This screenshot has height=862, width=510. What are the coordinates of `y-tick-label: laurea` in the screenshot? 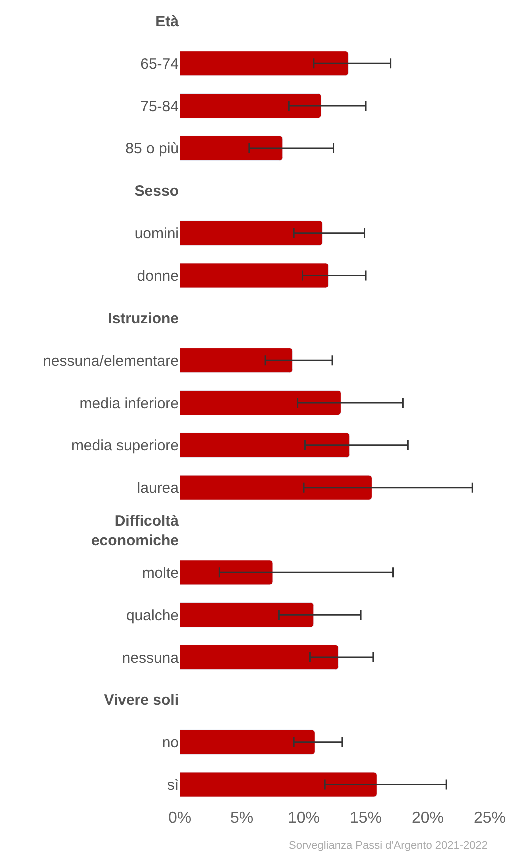 It's located at (158, 489).